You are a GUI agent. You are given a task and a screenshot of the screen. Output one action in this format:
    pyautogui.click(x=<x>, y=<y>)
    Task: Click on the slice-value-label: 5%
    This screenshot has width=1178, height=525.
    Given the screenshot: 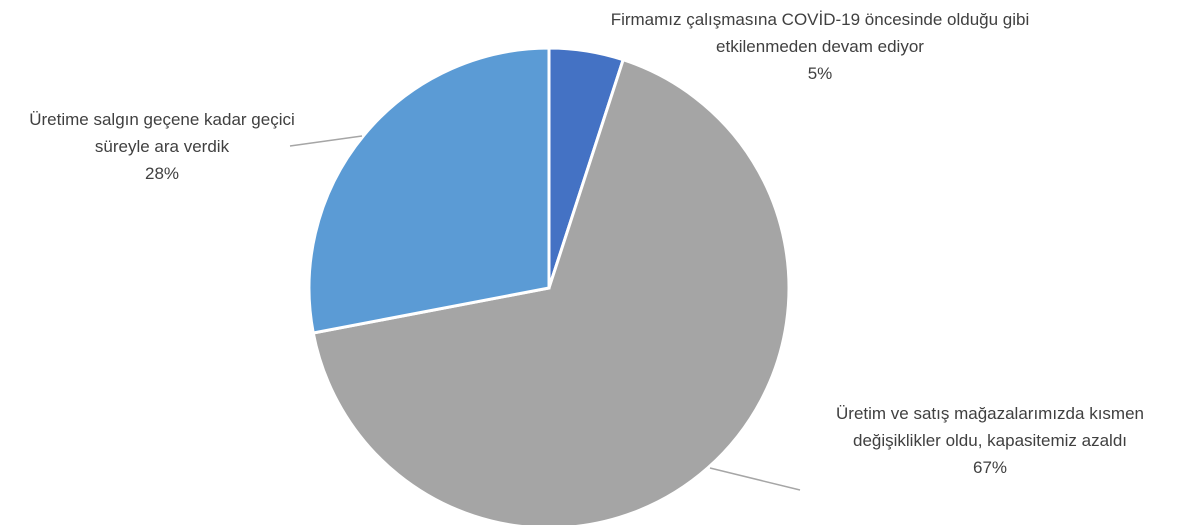 What is the action you would take?
    pyautogui.click(x=820, y=73)
    